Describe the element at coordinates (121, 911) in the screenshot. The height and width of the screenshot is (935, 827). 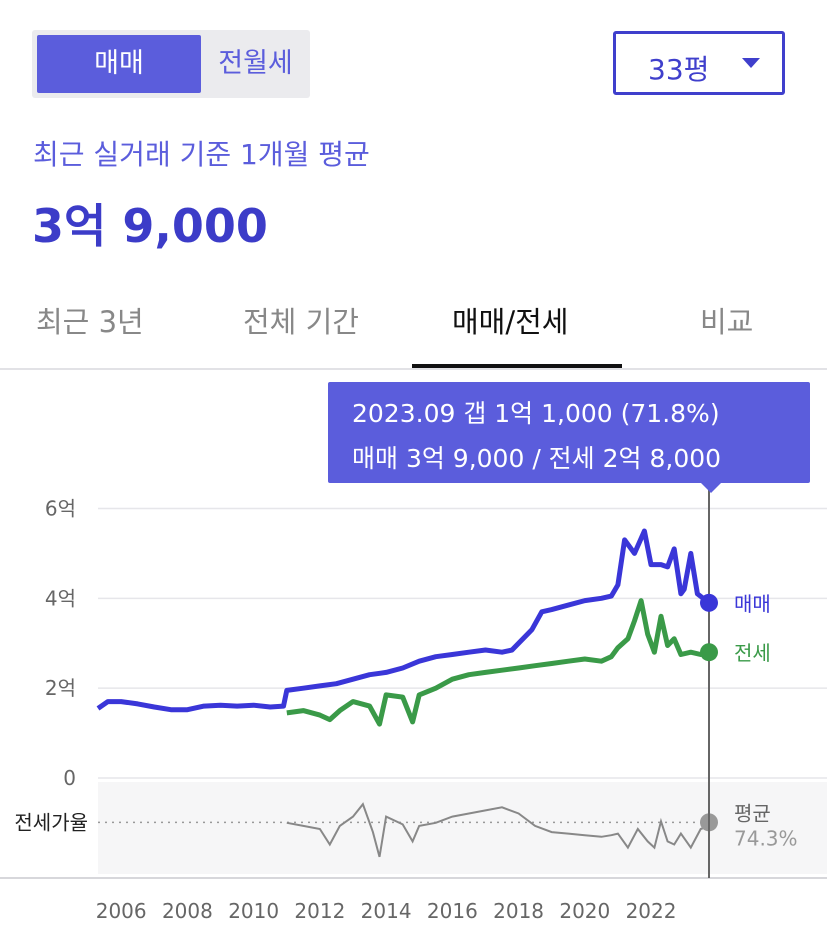
I see `x-tick-label: 2006` at that location.